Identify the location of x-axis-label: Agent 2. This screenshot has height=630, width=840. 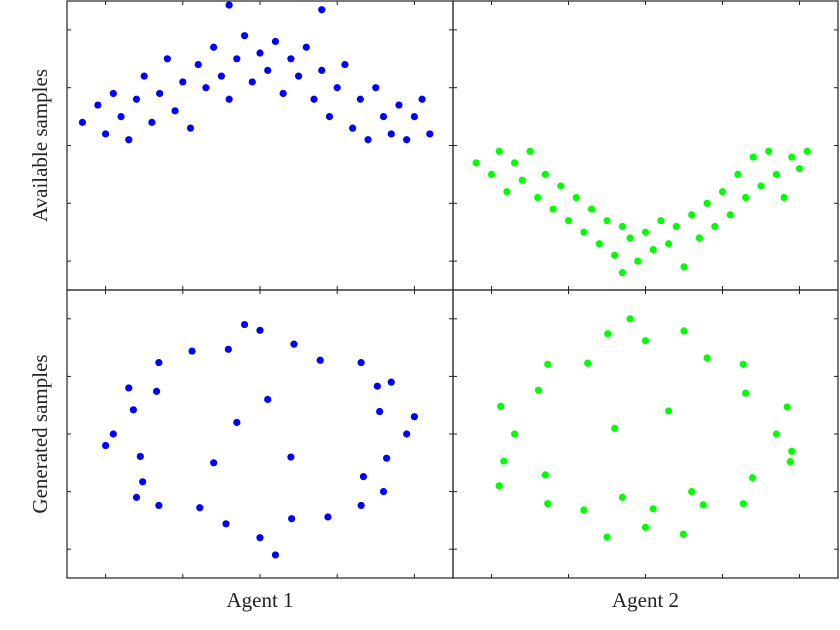
(645, 600).